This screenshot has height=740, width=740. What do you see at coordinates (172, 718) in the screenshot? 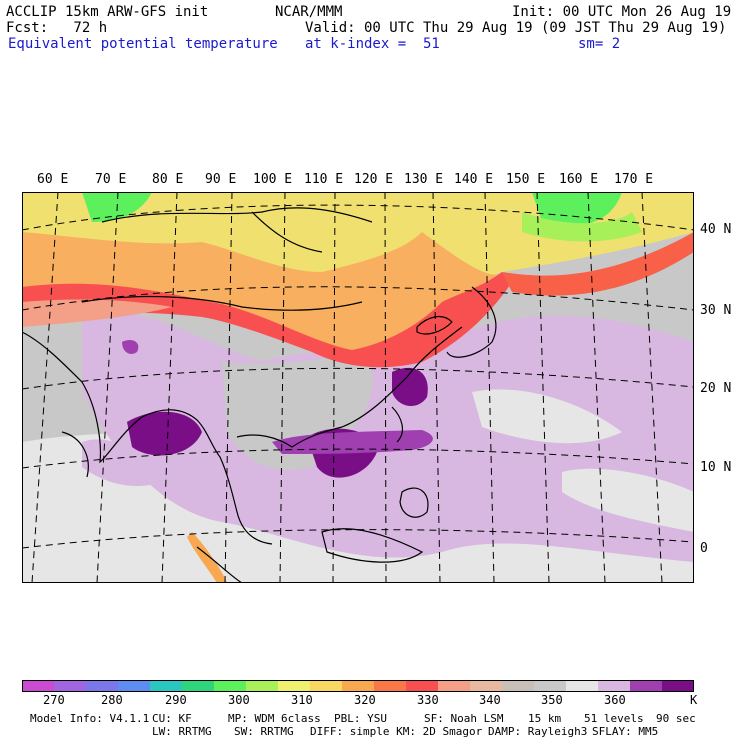
I see `cu-scheme: CU: KF` at bounding box center [172, 718].